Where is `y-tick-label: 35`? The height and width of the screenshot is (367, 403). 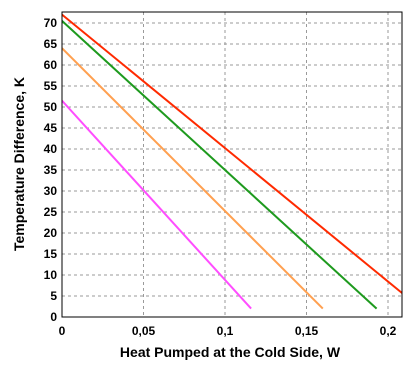
y-tick-label: 35 is located at coordinates (51, 170).